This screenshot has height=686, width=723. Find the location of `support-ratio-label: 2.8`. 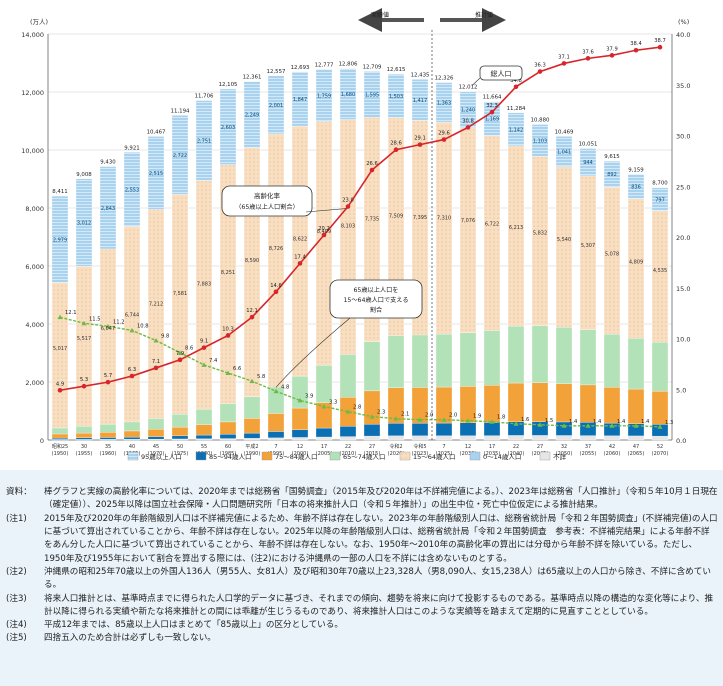

support-ratio-label: 2.8 is located at coordinates (357, 408).